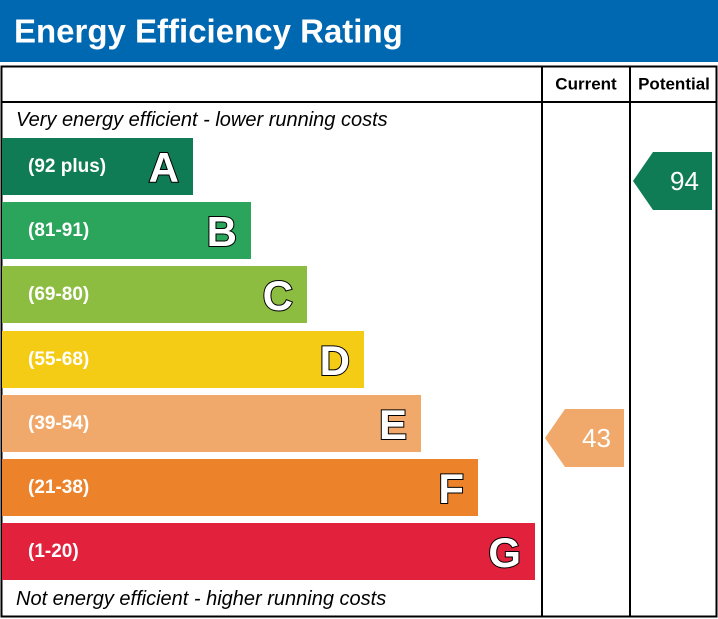  Describe the element at coordinates (674, 84) in the screenshot. I see `column-header: Potential` at that location.